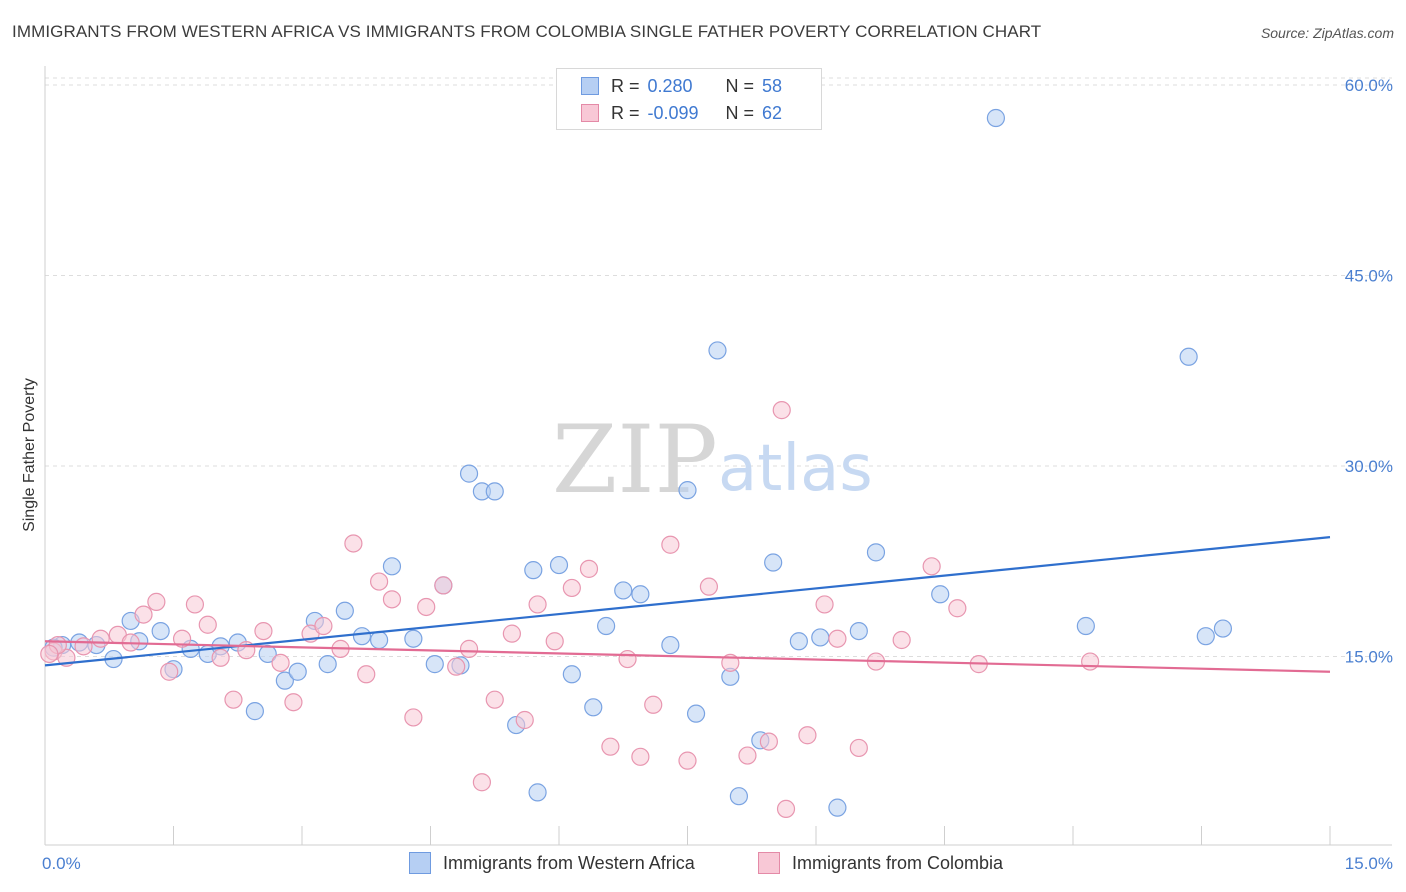 Image resolution: width=1406 pixels, height=892 pixels. Describe the element at coordinates (898, 862) in the screenshot. I see `legend-label: Immigrants from Colombia` at that location.